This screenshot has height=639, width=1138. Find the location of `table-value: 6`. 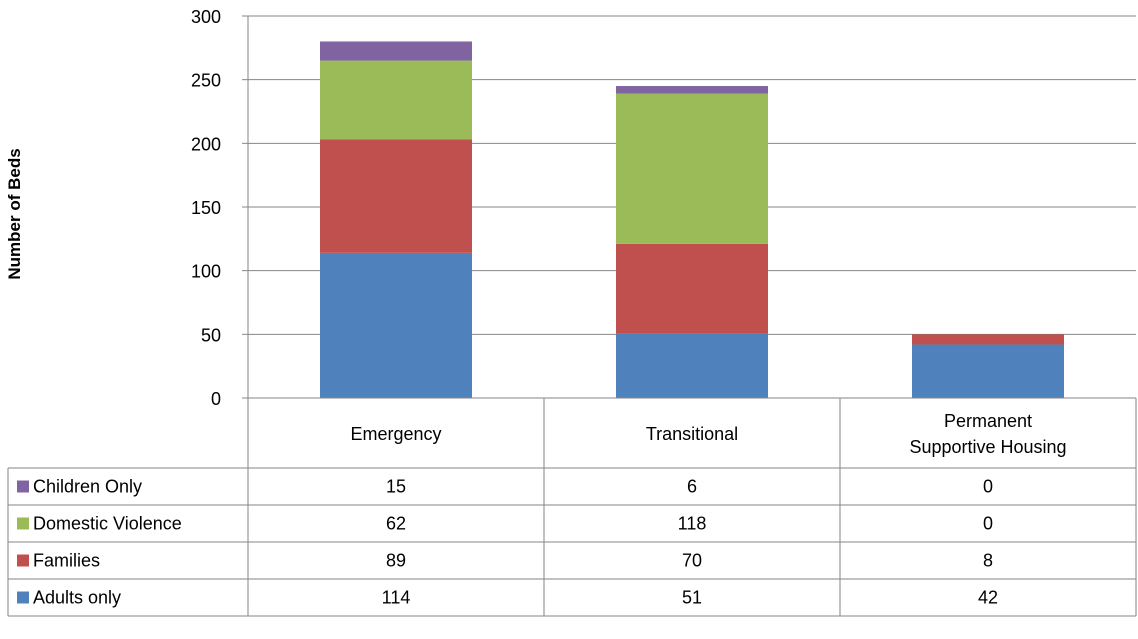

table-value: 6 is located at coordinates (692, 487).